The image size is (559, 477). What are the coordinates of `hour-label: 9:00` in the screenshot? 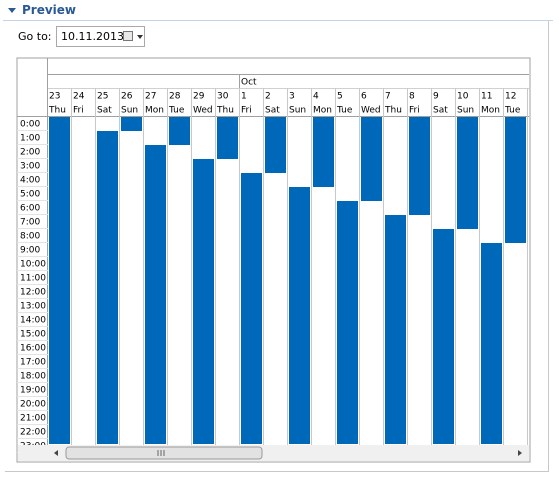 It's located at (30, 251).